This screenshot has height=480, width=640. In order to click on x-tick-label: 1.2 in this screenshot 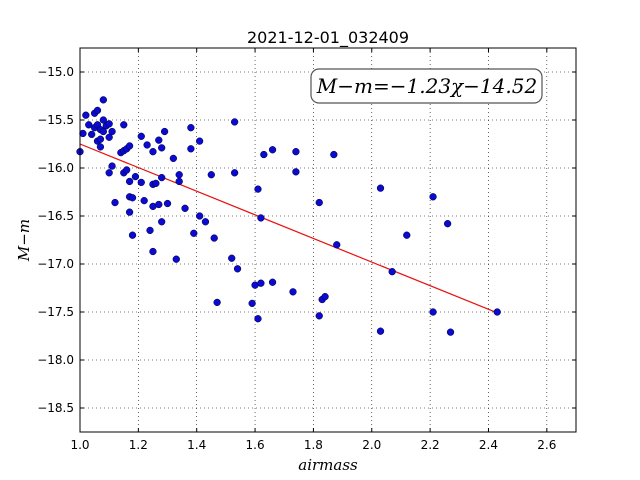, I will do `click(138, 445)`.